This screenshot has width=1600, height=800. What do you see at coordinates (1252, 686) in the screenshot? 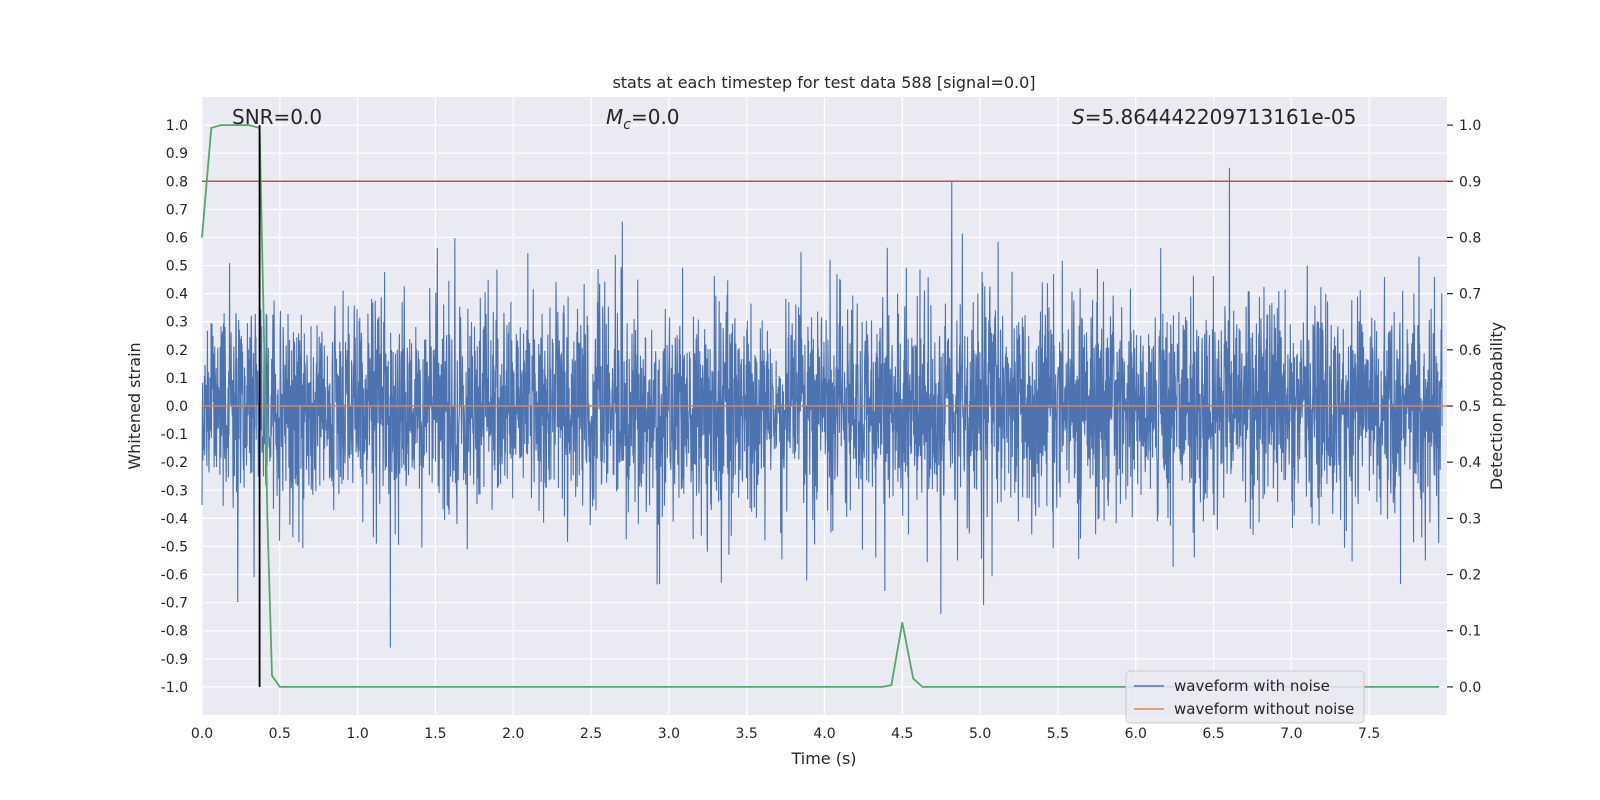
I see `legend-label-waveform-with-noise: waveform with noise` at bounding box center [1252, 686].